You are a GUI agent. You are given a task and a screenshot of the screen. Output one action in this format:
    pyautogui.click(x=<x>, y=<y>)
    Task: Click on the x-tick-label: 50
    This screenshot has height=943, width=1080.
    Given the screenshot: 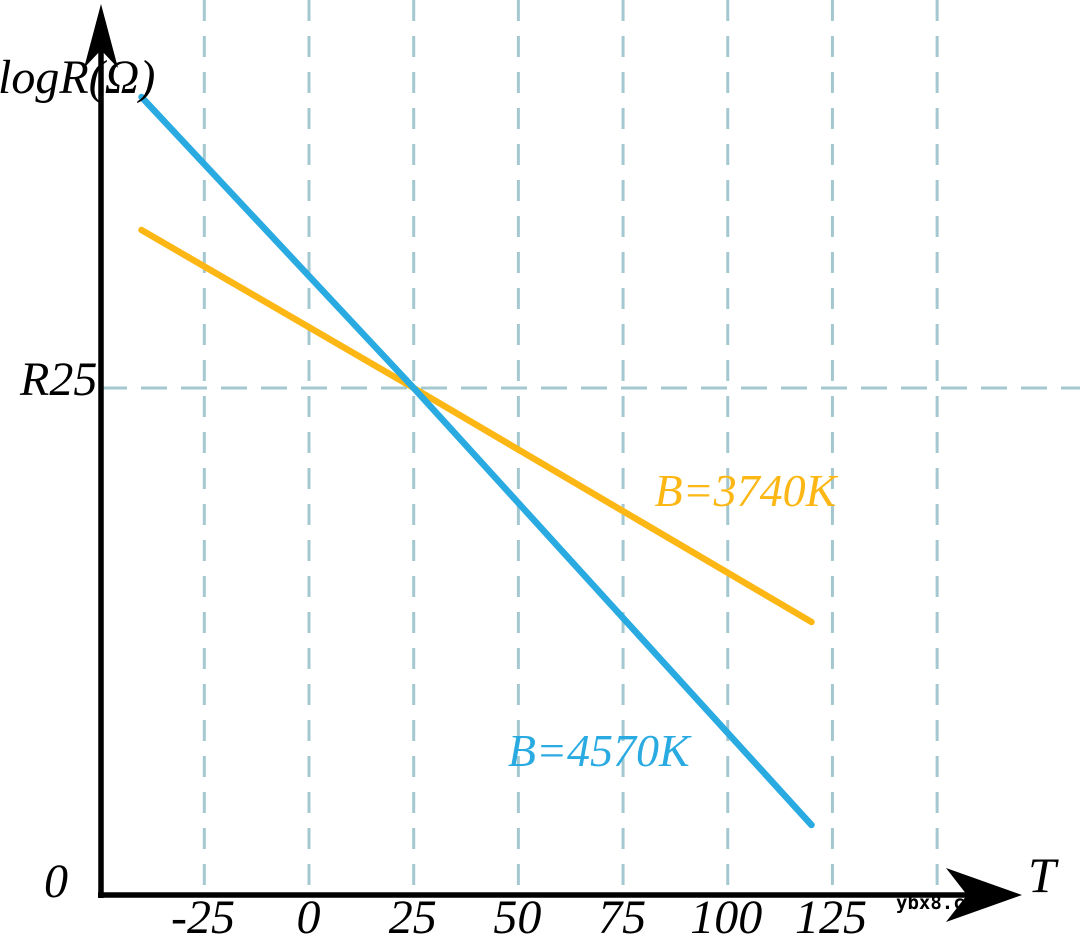 What is the action you would take?
    pyautogui.click(x=517, y=917)
    